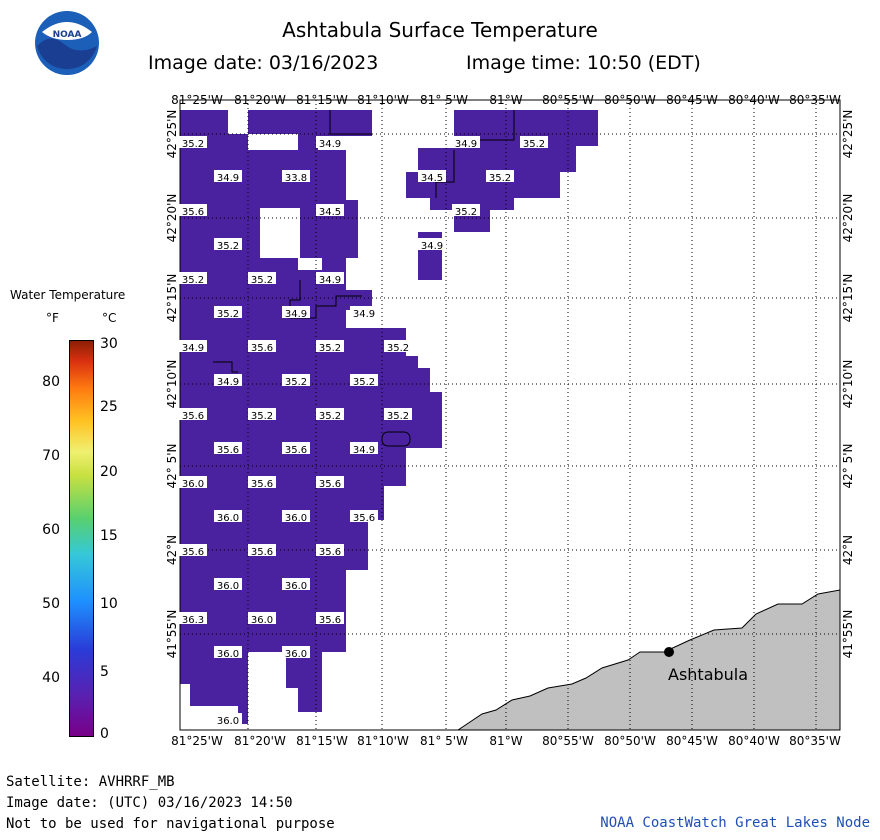  What do you see at coordinates (51, 604) in the screenshot?
I see `f-tick: 50` at bounding box center [51, 604].